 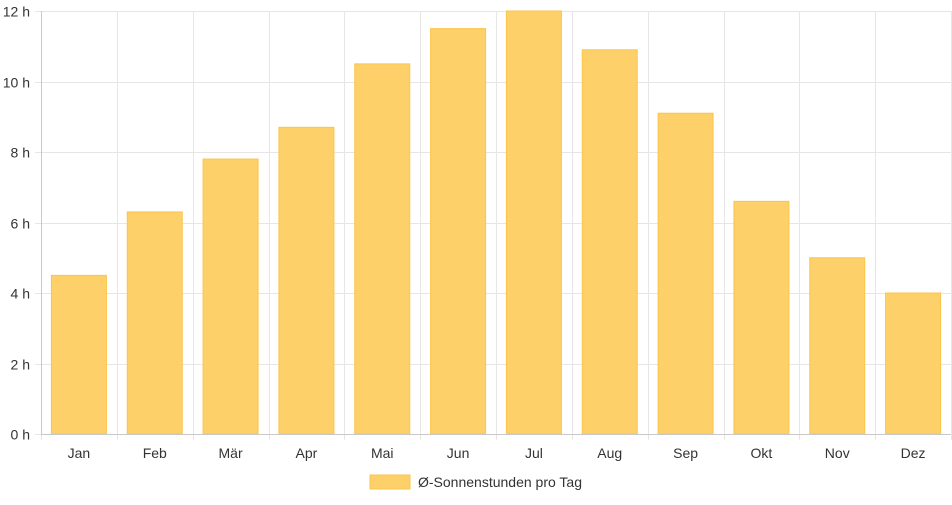 What do you see at coordinates (16, 83) in the screenshot?
I see `y-tick-label: 10 h` at bounding box center [16, 83].